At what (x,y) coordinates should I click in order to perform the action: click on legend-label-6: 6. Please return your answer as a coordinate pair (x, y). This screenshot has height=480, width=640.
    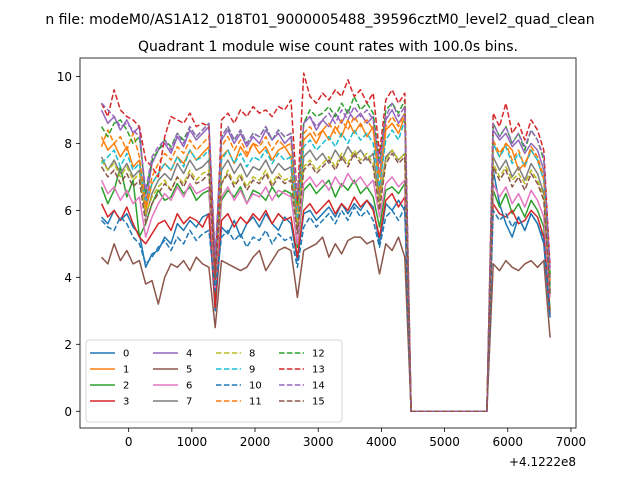
    Looking at the image, I should click on (189, 386).